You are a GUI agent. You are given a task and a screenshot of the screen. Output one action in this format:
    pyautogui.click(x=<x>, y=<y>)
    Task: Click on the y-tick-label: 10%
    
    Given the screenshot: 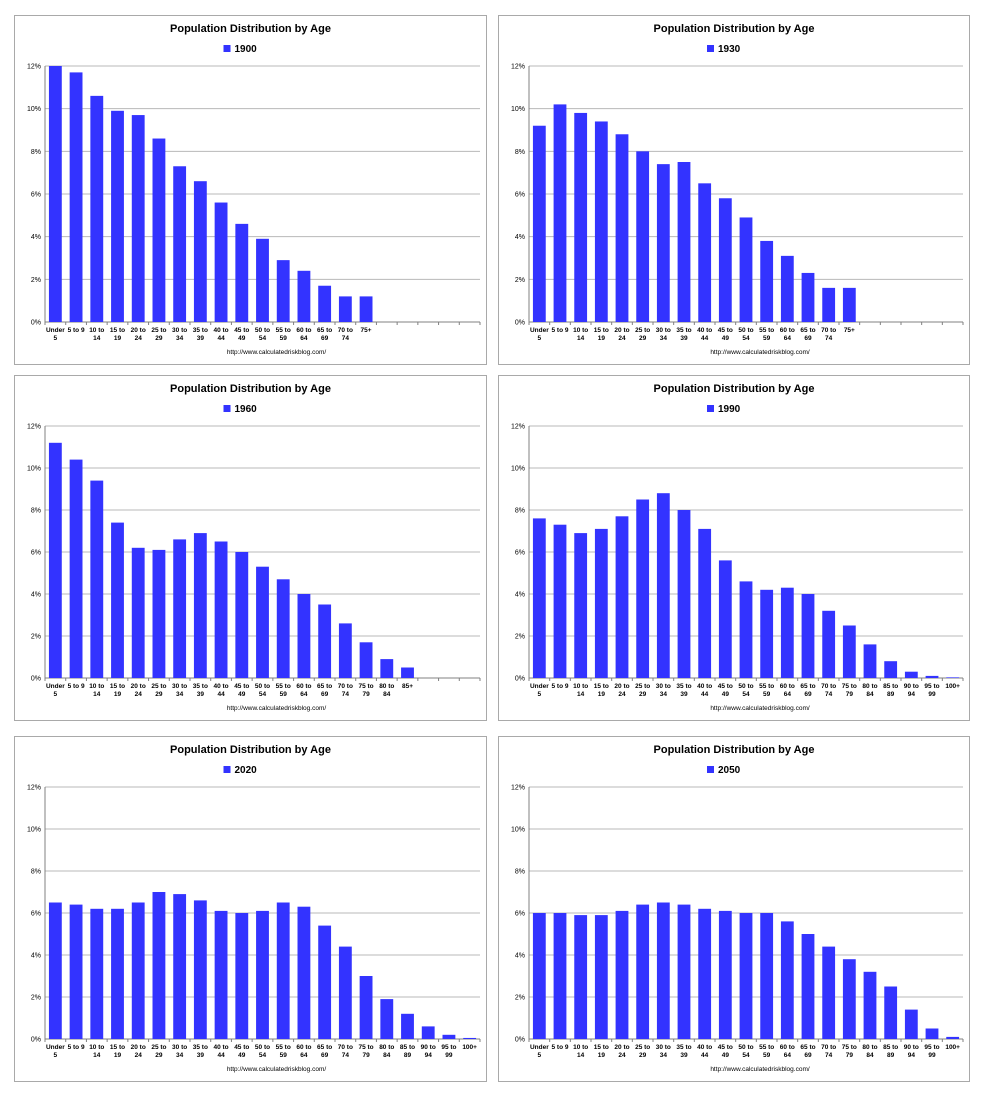 What is the action you would take?
    pyautogui.click(x=518, y=469)
    